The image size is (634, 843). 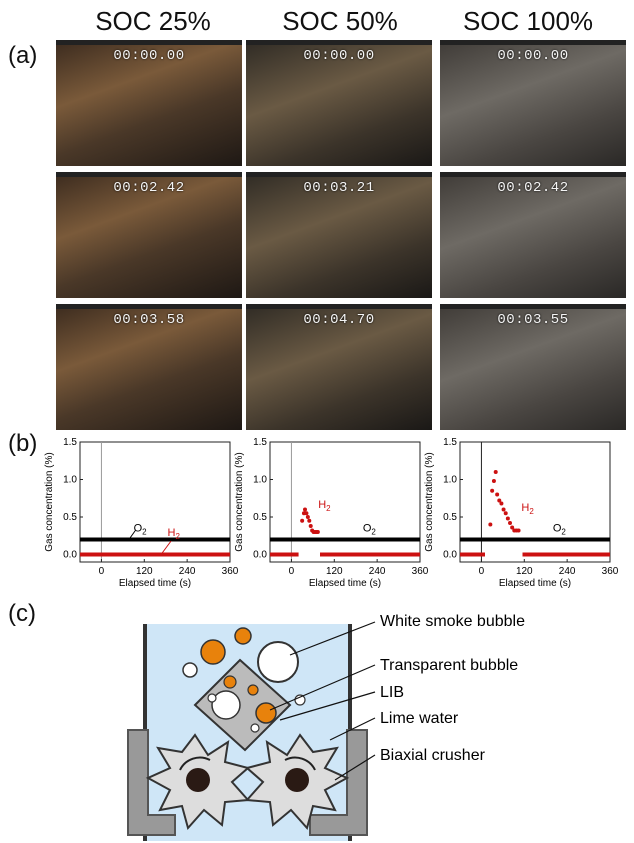 I want to click on o2-sub: 2, so click(x=144, y=532).